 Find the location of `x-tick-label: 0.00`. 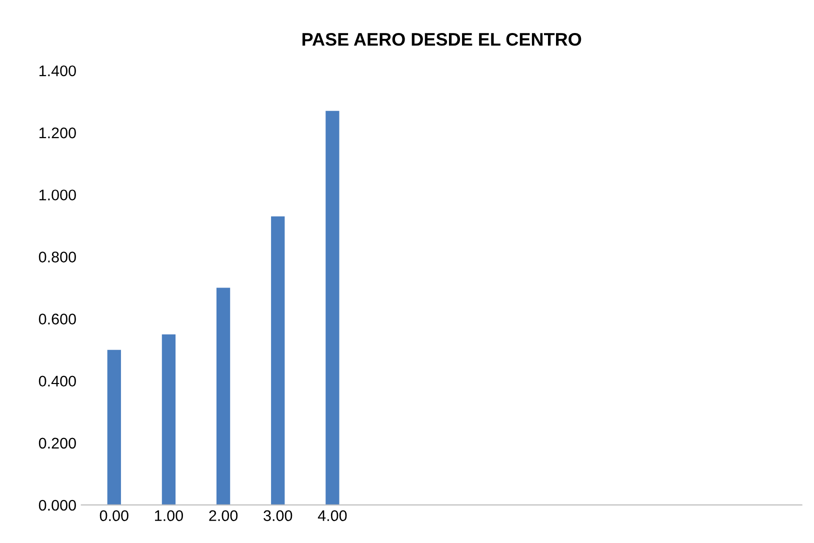

x-tick-label: 0.00 is located at coordinates (114, 516).